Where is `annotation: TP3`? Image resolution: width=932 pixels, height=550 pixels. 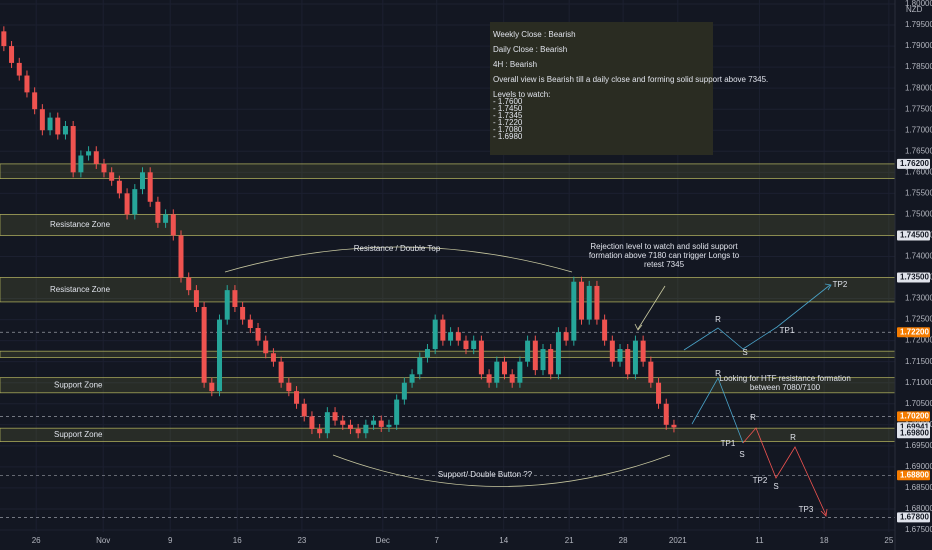 annotation: TP3 is located at coordinates (806, 509).